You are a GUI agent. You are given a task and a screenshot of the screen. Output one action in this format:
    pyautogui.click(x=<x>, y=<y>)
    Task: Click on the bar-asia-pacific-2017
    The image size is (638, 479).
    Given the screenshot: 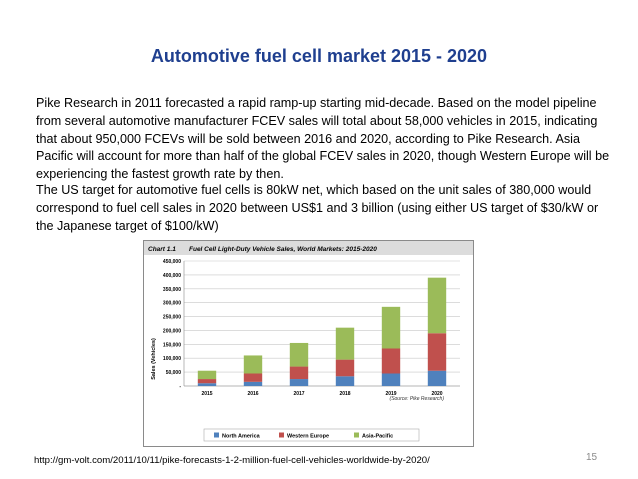 What is the action you would take?
    pyautogui.click(x=299, y=354)
    